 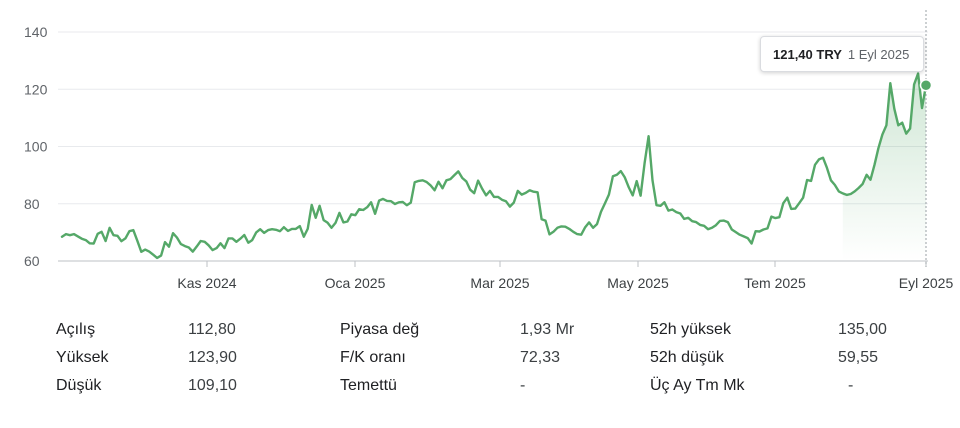 I want to click on stat-value-dividend: -, so click(x=523, y=385).